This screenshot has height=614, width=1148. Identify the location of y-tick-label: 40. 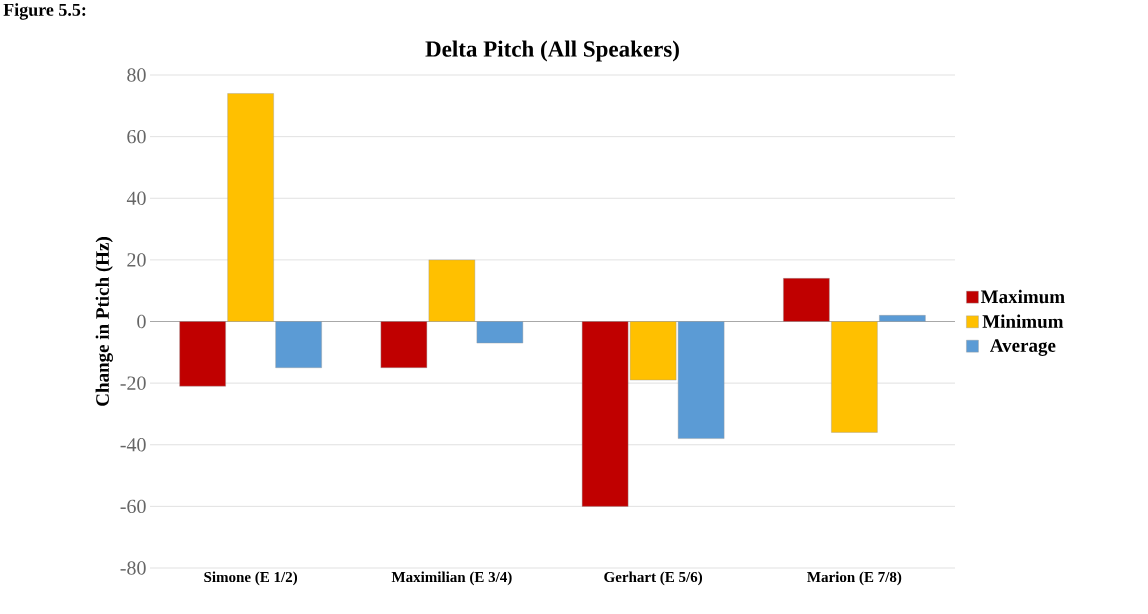
(136, 198).